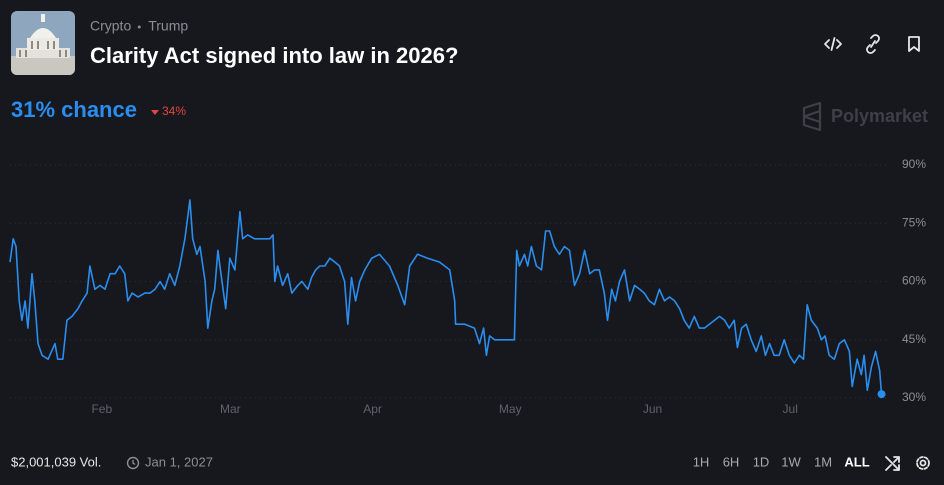  Describe the element at coordinates (923, 463) in the screenshot. I see `settings-button` at that location.